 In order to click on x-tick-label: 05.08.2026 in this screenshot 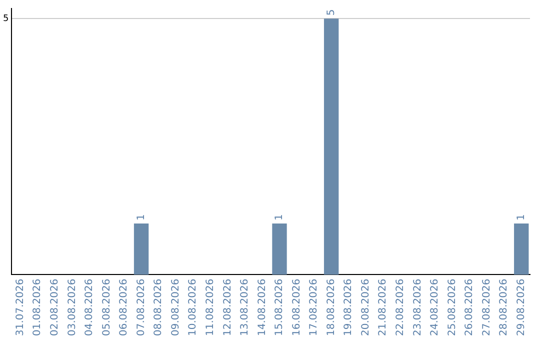, I will do `click(106, 307)`.